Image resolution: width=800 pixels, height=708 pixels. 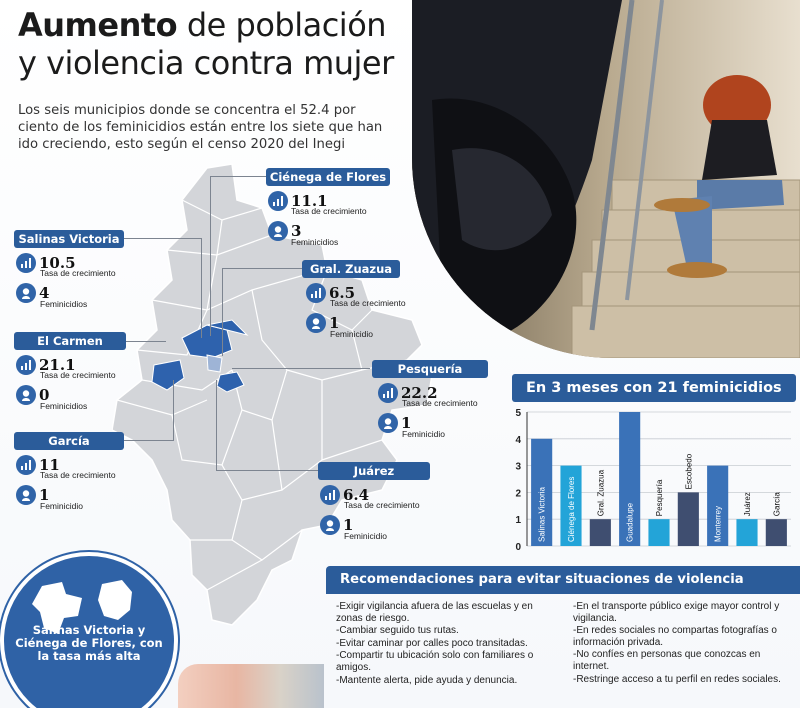 I want to click on y-tick-label: 1, so click(x=518, y=520).